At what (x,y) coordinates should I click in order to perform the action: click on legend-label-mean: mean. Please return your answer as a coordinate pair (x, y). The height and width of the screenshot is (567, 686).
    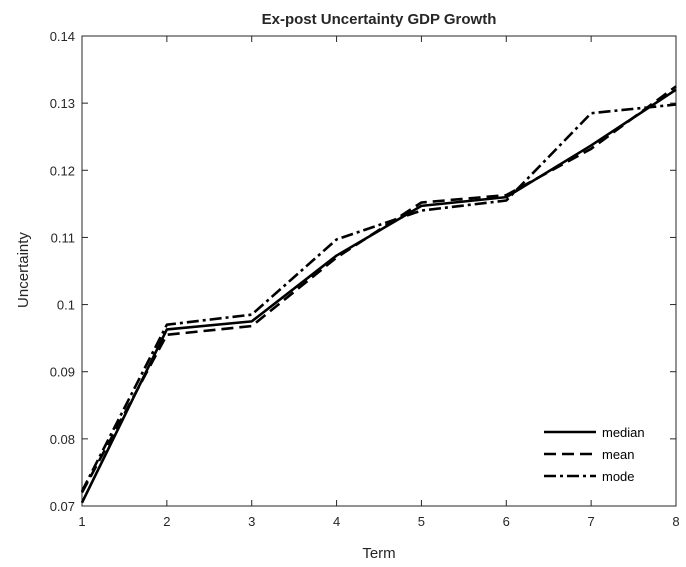
    Looking at the image, I should click on (618, 454).